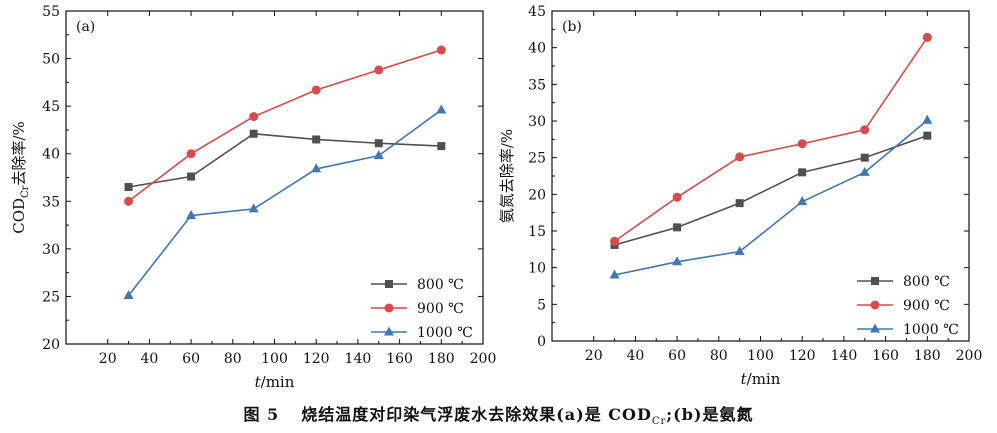  What do you see at coordinates (51, 12) in the screenshot?
I see `y-tick-label: 55` at bounding box center [51, 12].